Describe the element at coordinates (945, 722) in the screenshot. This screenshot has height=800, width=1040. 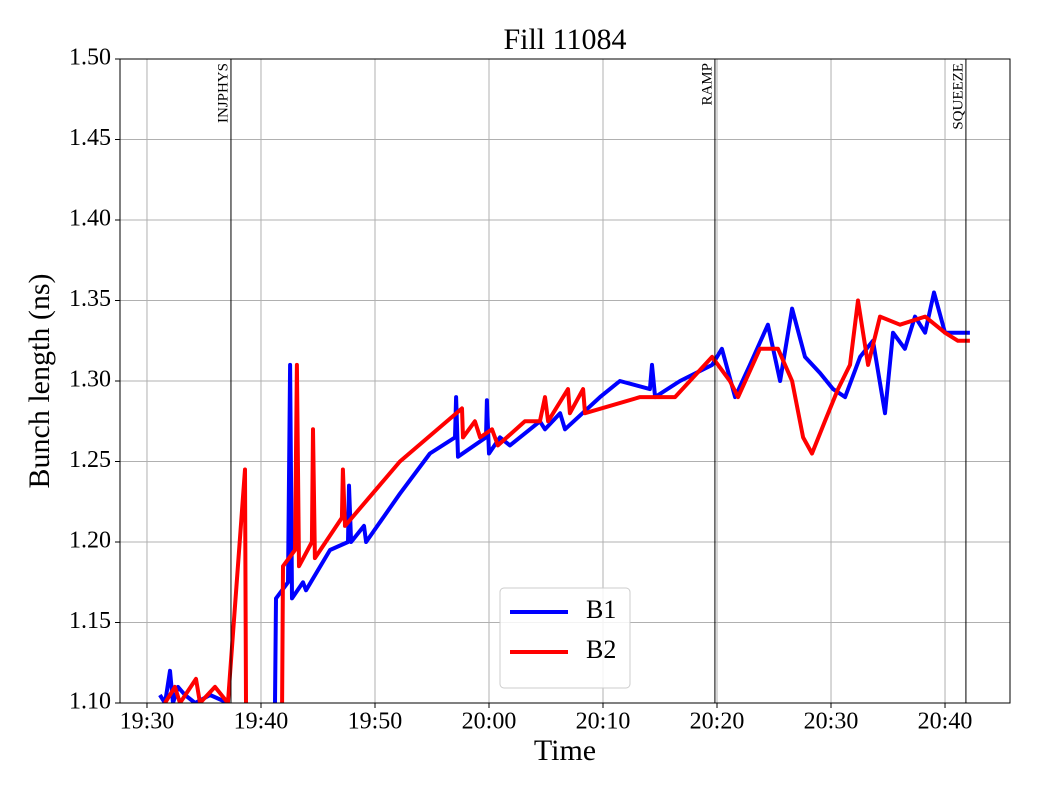
I see `x-tick-label: 20:40` at that location.